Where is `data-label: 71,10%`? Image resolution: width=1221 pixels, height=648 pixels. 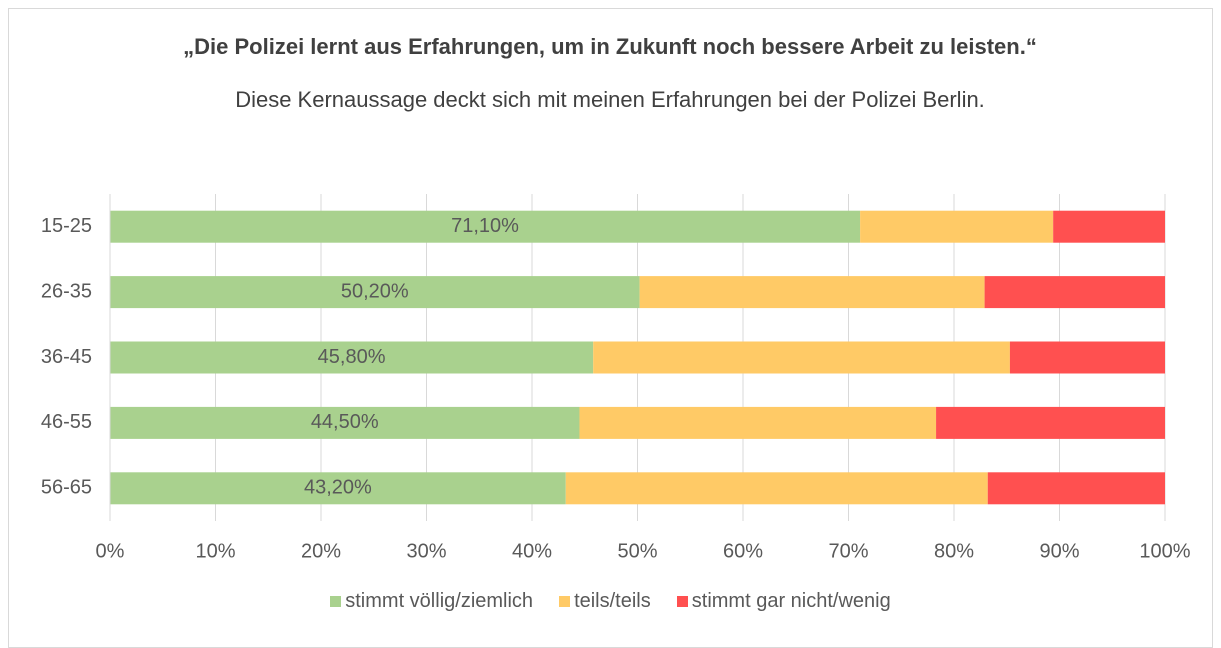
data-label: 71,10% is located at coordinates (485, 226).